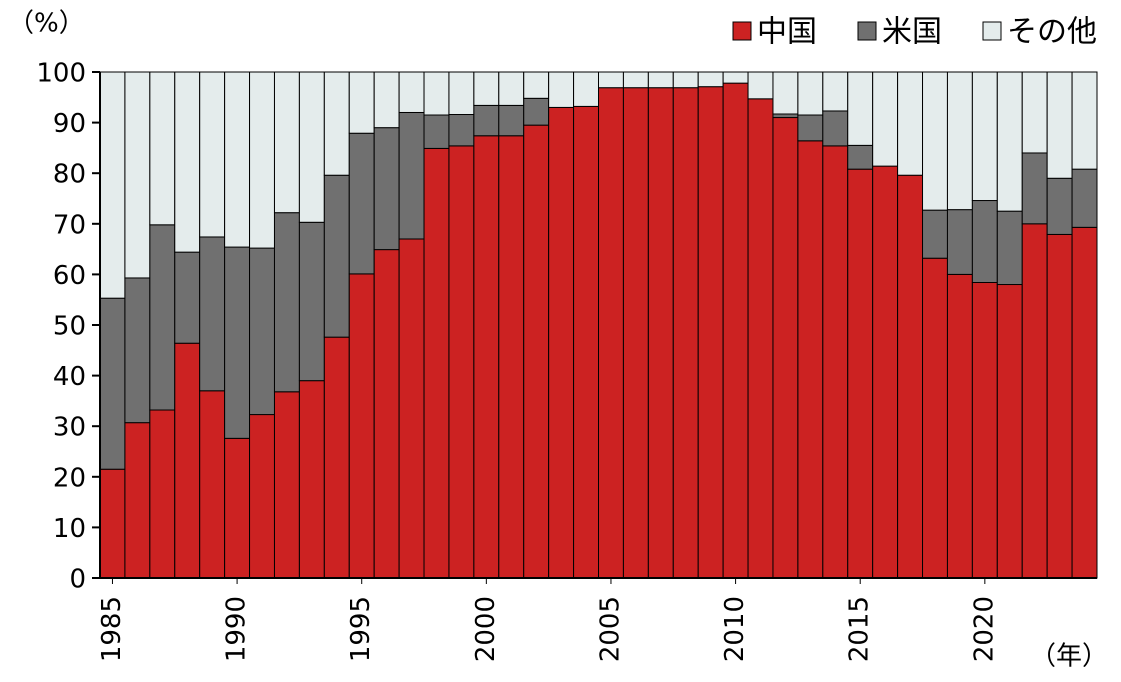 Image resolution: width=1121 pixels, height=682 pixels. I want to click on y-tick-label: 40, so click(69, 377).